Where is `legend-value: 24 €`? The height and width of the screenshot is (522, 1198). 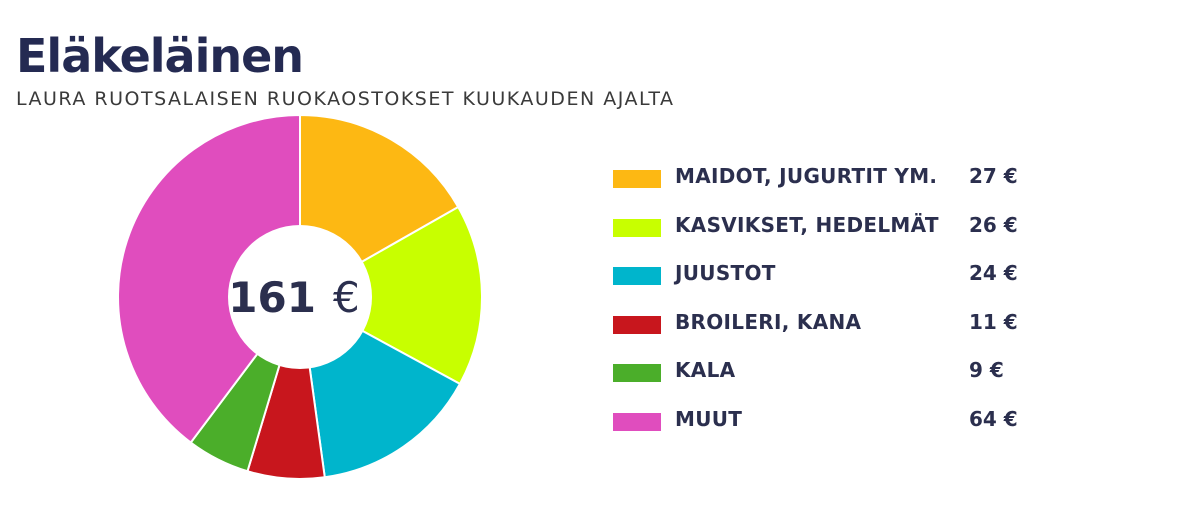 legend-value: 24 € is located at coordinates (993, 273).